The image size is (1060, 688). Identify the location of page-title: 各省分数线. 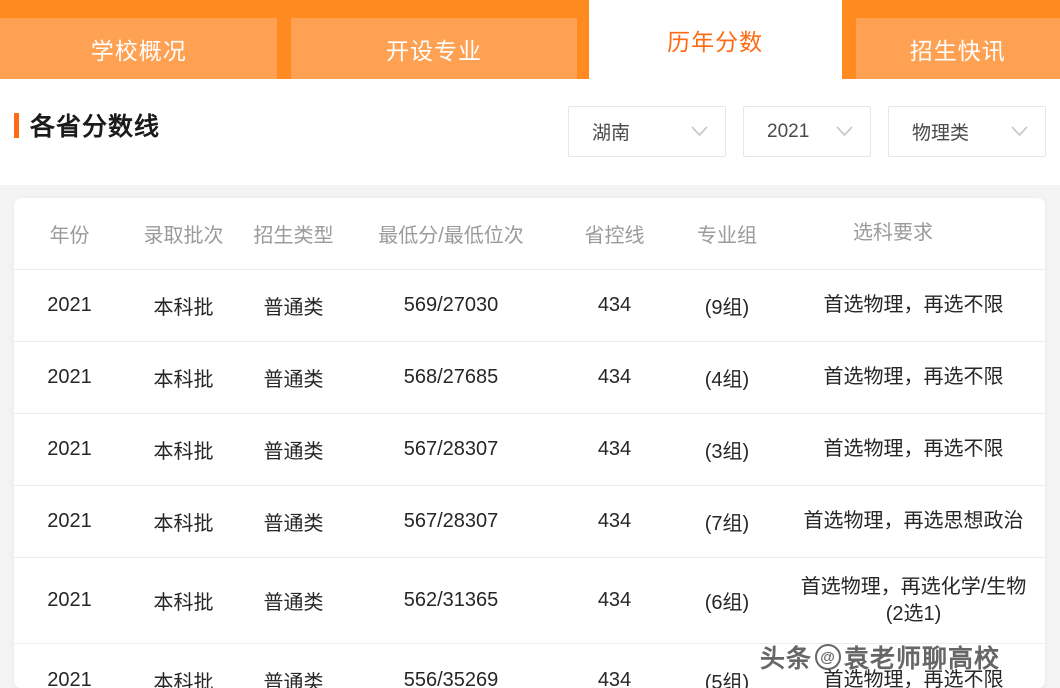
(95, 127).